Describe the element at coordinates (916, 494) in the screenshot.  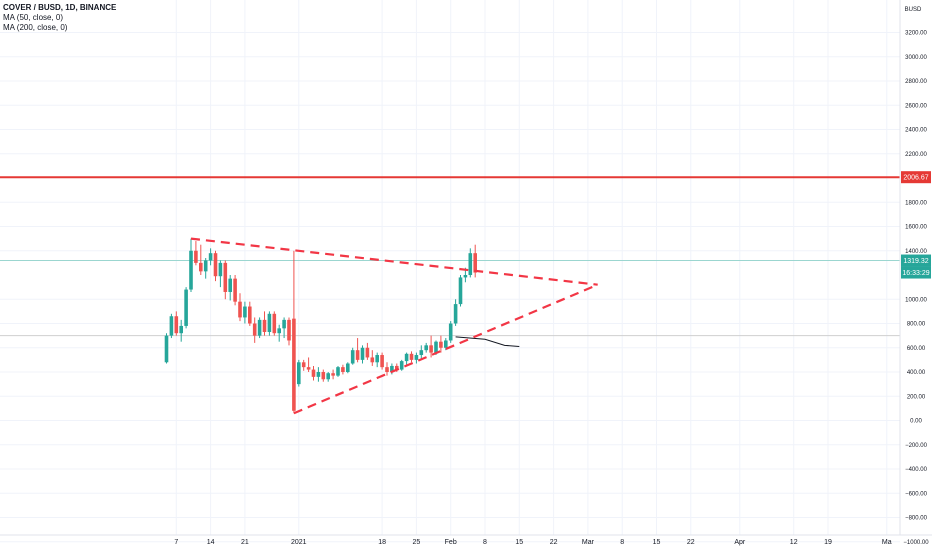
I see `y-tick-label: −600.00` at that location.